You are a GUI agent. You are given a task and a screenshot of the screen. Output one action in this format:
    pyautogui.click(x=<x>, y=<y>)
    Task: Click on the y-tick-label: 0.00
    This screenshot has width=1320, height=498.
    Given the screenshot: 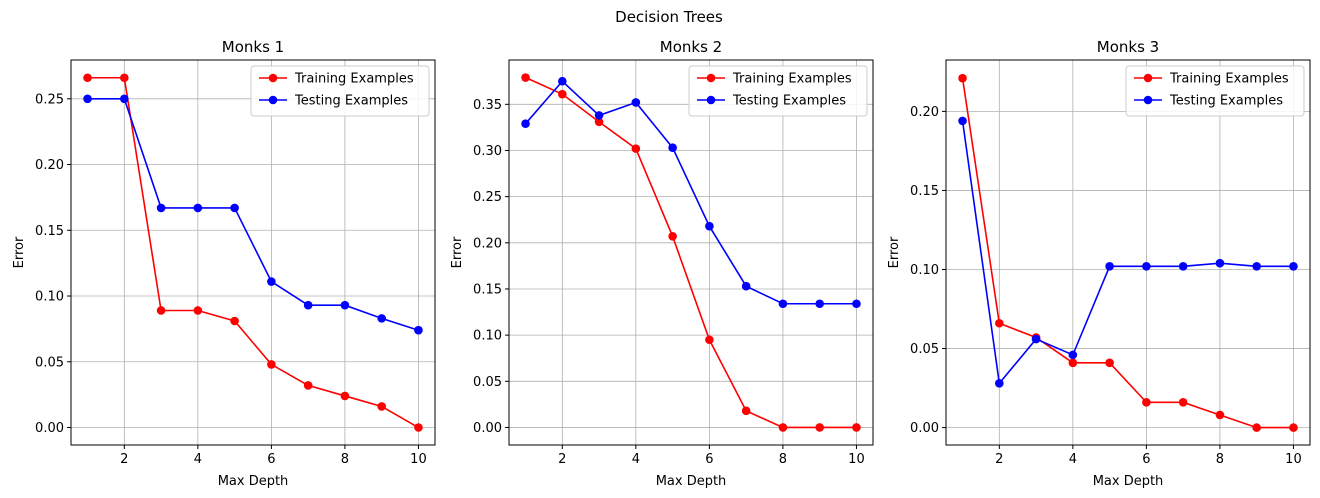 What is the action you would take?
    pyautogui.click(x=924, y=428)
    